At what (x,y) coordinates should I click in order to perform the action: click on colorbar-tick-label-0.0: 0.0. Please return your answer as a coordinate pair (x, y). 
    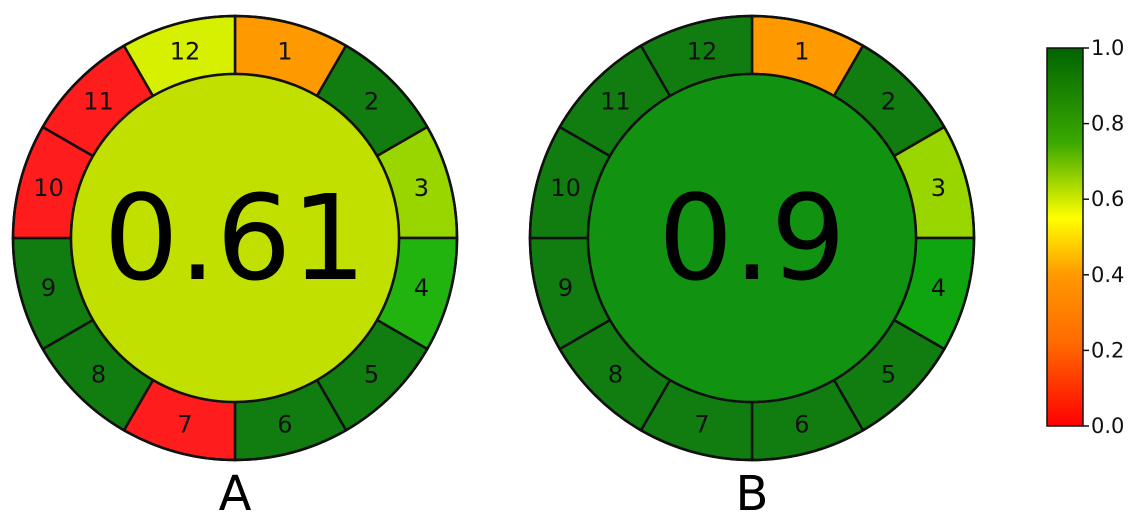
    Looking at the image, I should click on (1107, 426).